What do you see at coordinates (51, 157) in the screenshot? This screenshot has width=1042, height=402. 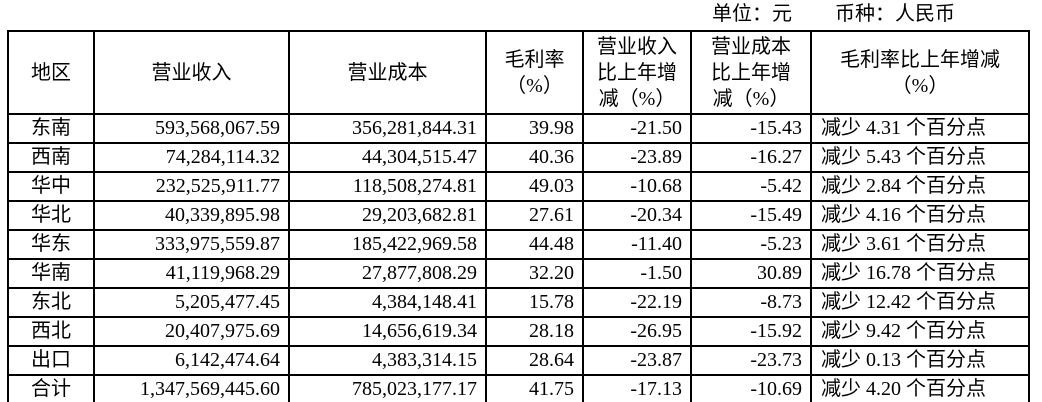 I see `region-cell: 西南` at bounding box center [51, 157].